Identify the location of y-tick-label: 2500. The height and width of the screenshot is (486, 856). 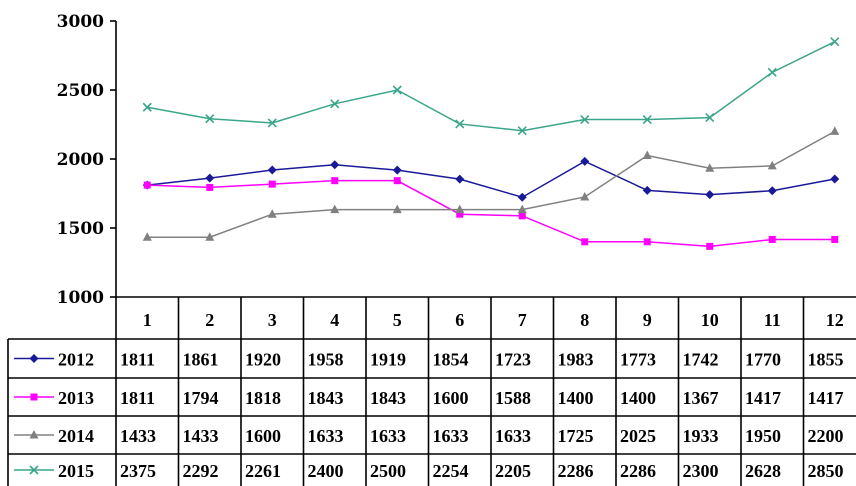
(80, 91).